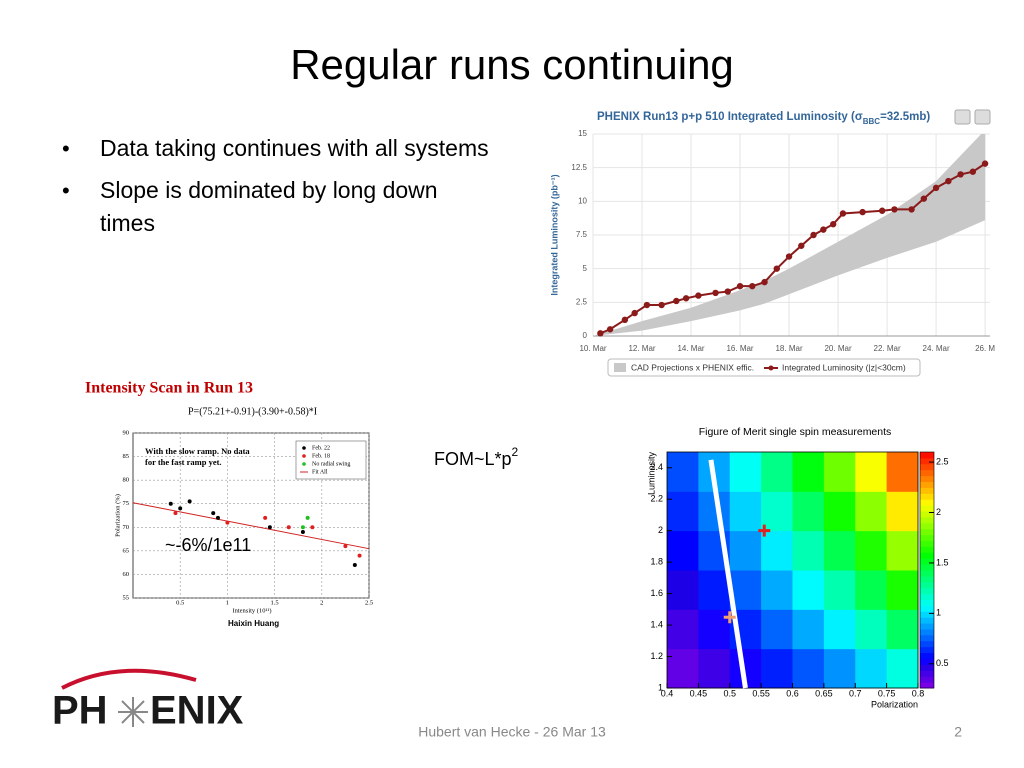 The height and width of the screenshot is (768, 1024). I want to click on colorbar-label: 2, so click(938, 512).